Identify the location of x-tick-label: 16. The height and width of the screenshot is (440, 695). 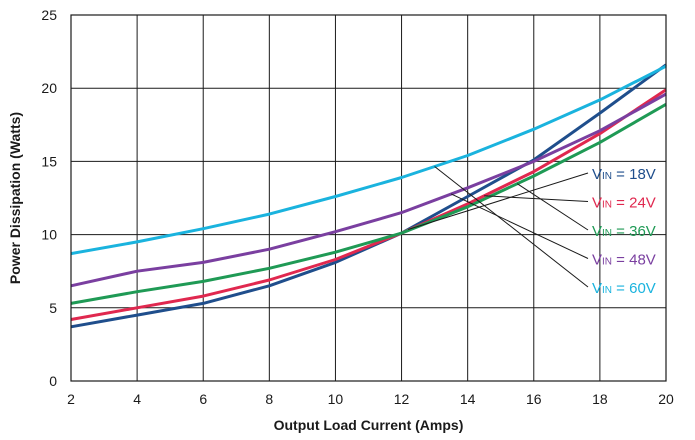
(534, 399).